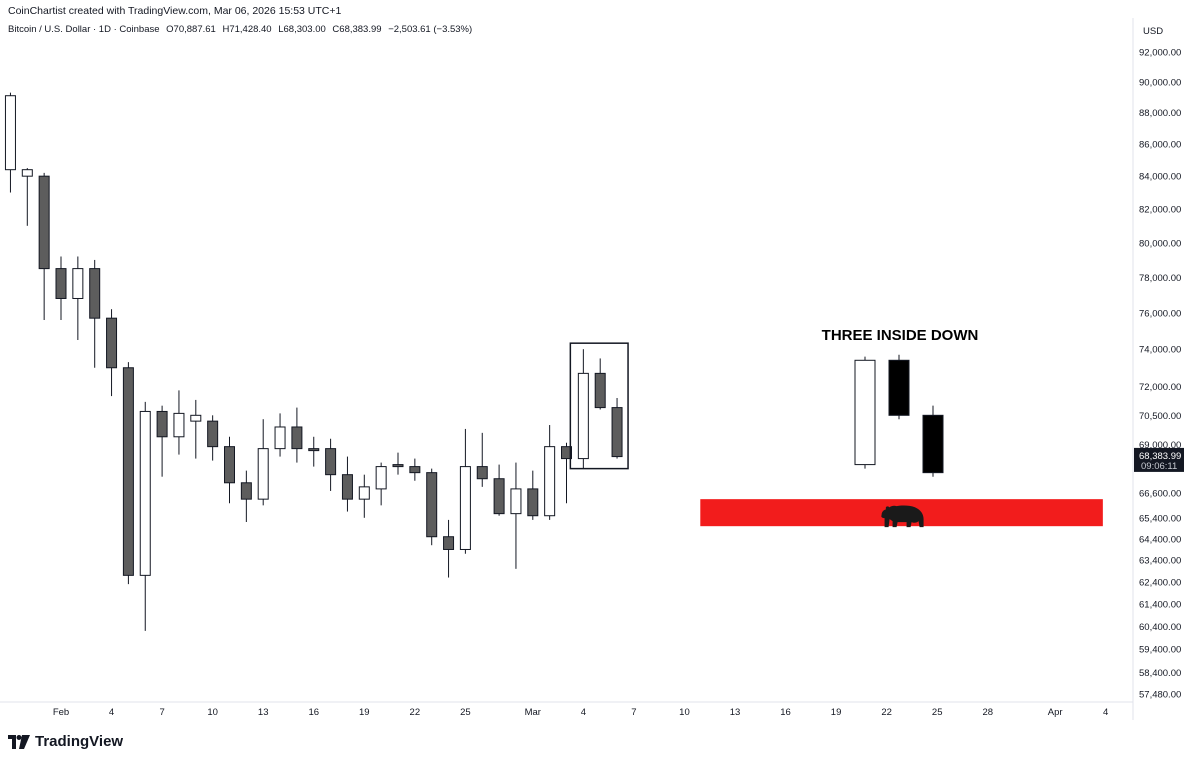  I want to click on y-axis-tick-label: 86,000.00, so click(1160, 145).